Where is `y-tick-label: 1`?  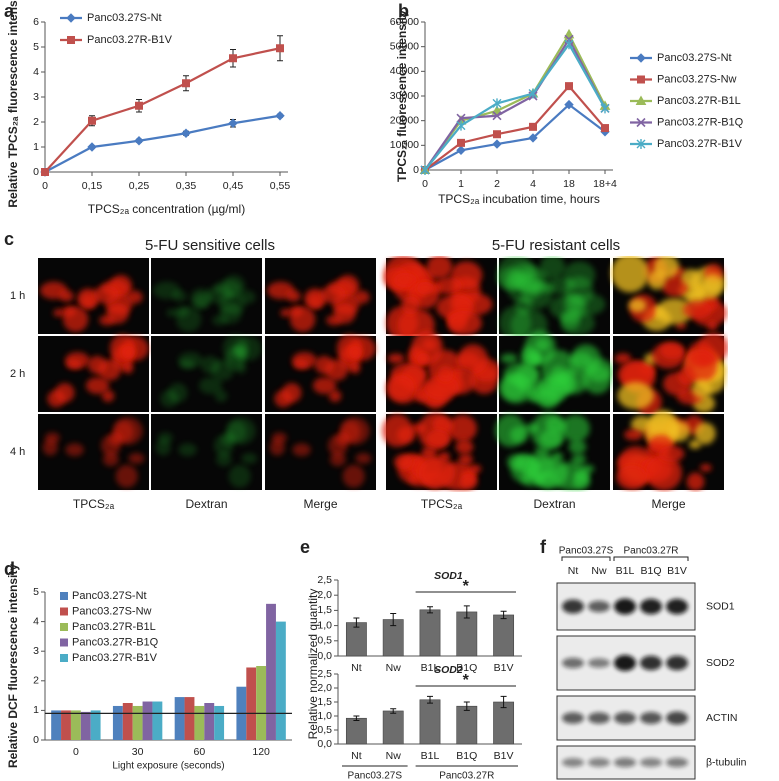
y-tick-label: 1 is located at coordinates (36, 147).